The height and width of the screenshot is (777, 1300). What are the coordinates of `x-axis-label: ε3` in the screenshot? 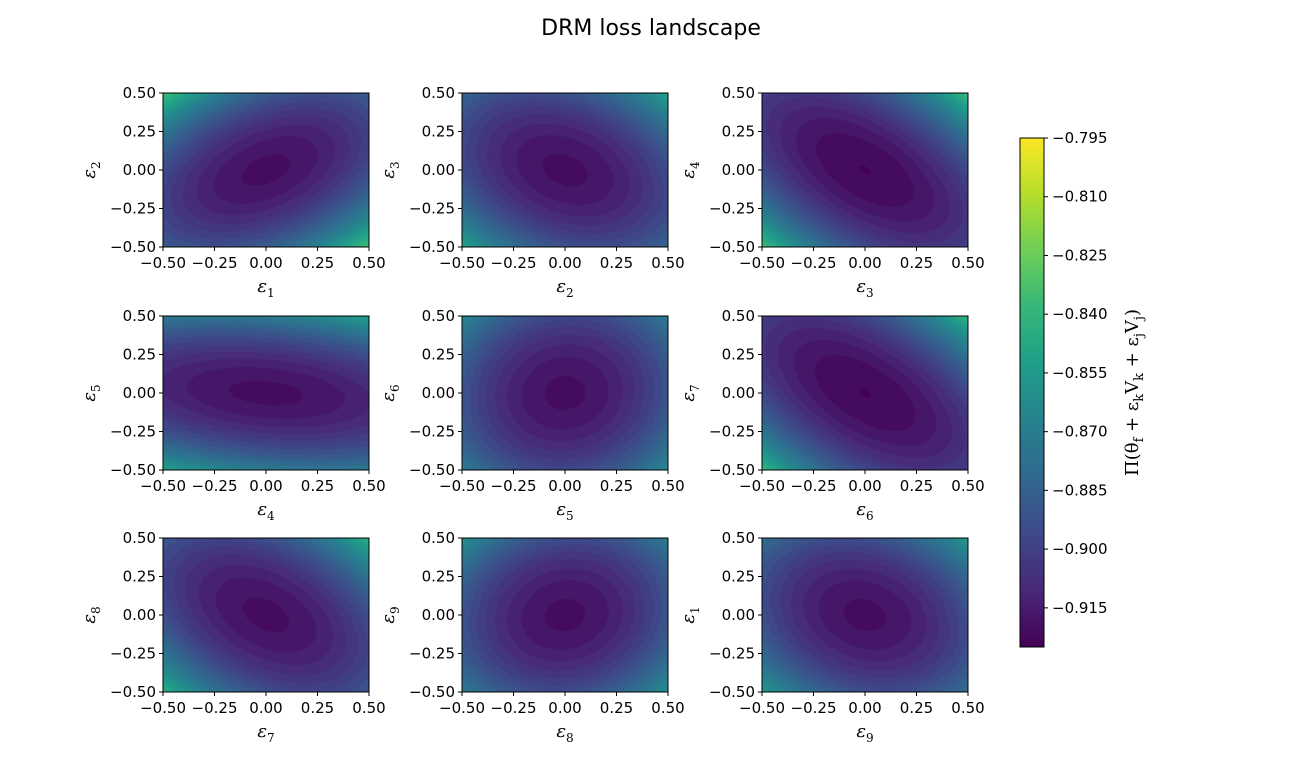 It's located at (864, 288).